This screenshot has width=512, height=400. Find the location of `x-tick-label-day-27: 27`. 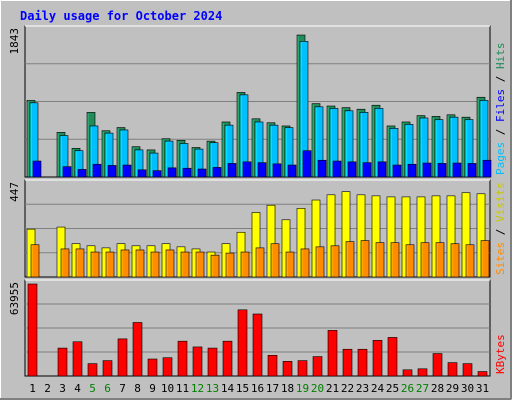

x-tick-label-day-27: 27 is located at coordinates (422, 388).